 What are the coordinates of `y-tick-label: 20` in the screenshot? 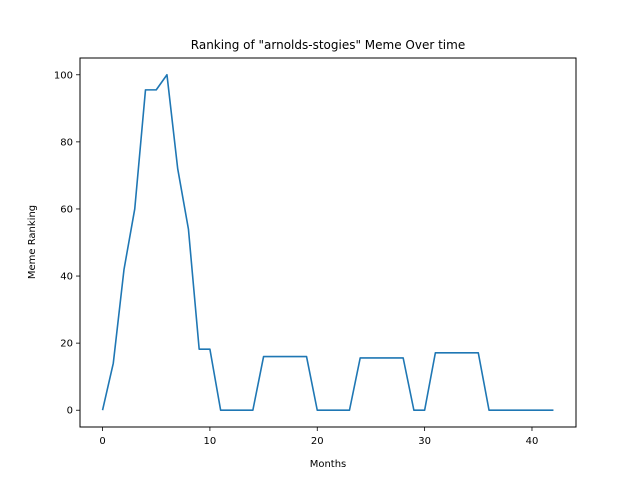 It's located at (66, 344).